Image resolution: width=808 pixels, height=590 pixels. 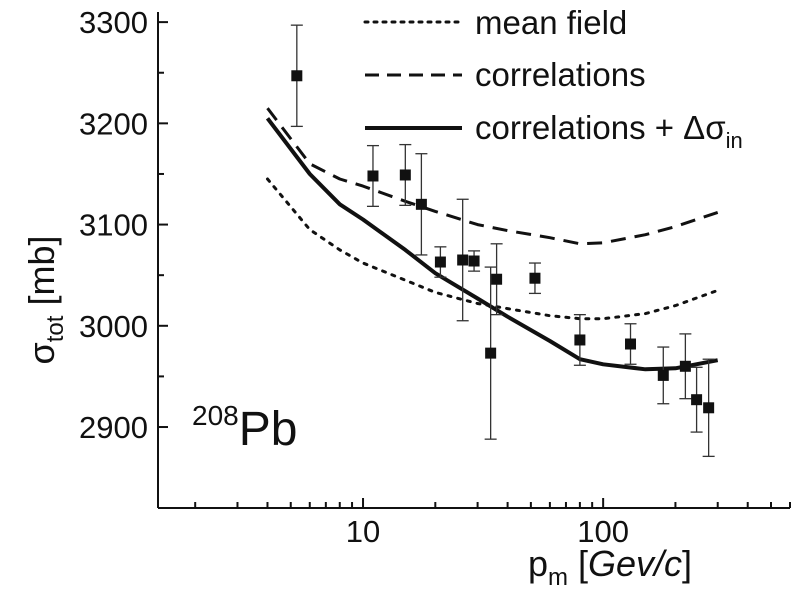 I want to click on x-tick-label: 10, so click(x=363, y=531).